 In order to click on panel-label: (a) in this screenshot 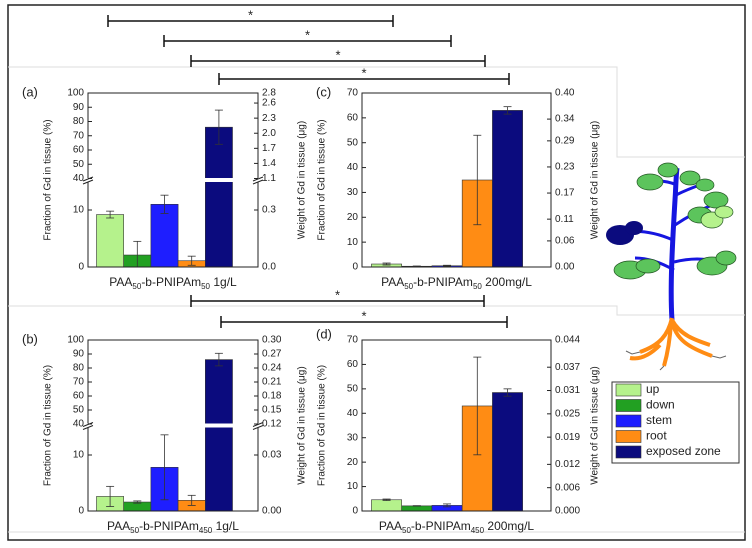, I will do `click(30, 91)`.